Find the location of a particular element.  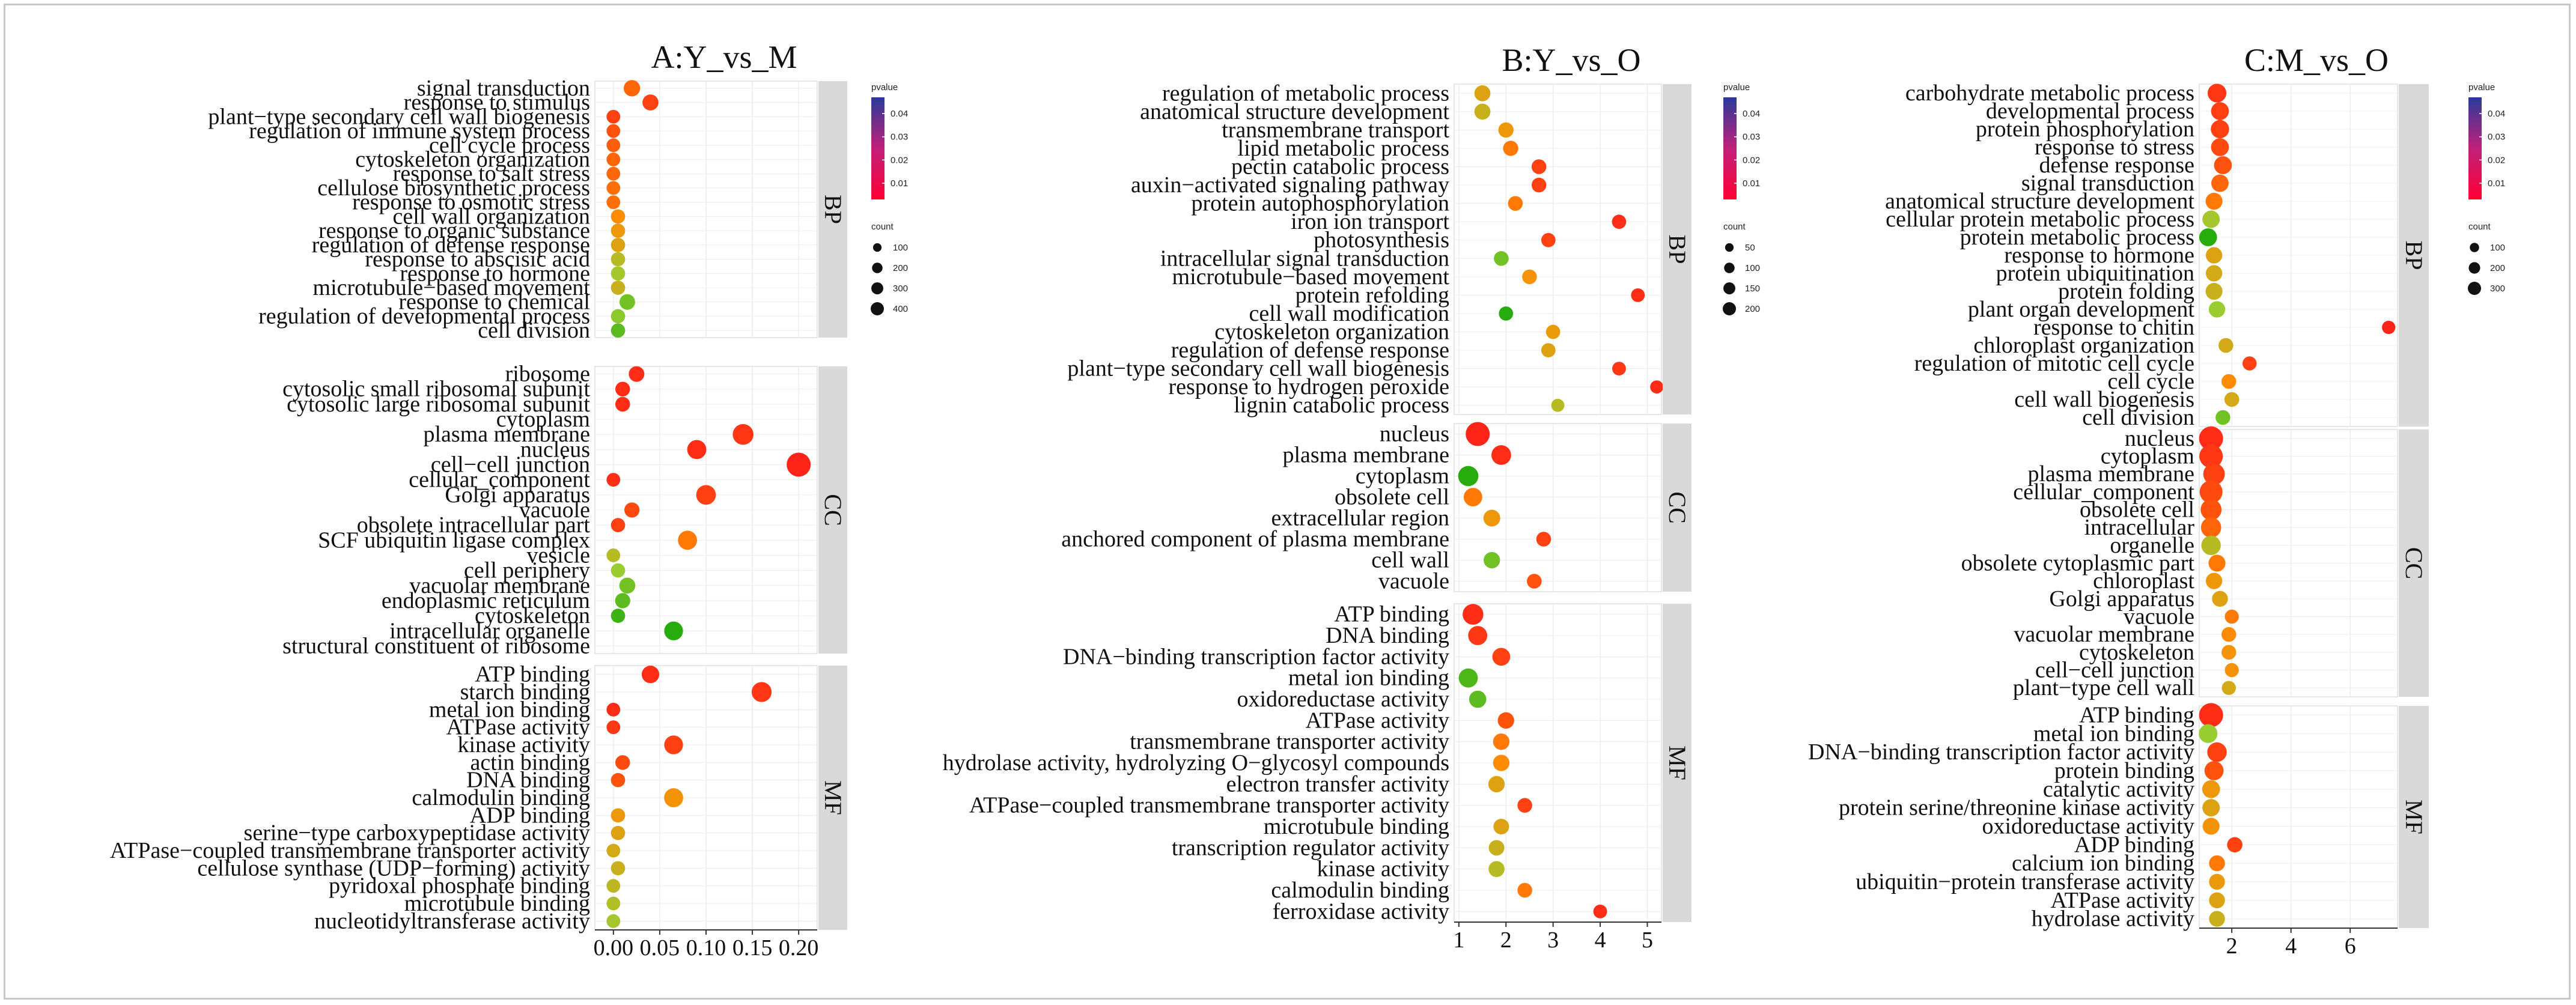

x-tick-label: 0.00 is located at coordinates (614, 948).